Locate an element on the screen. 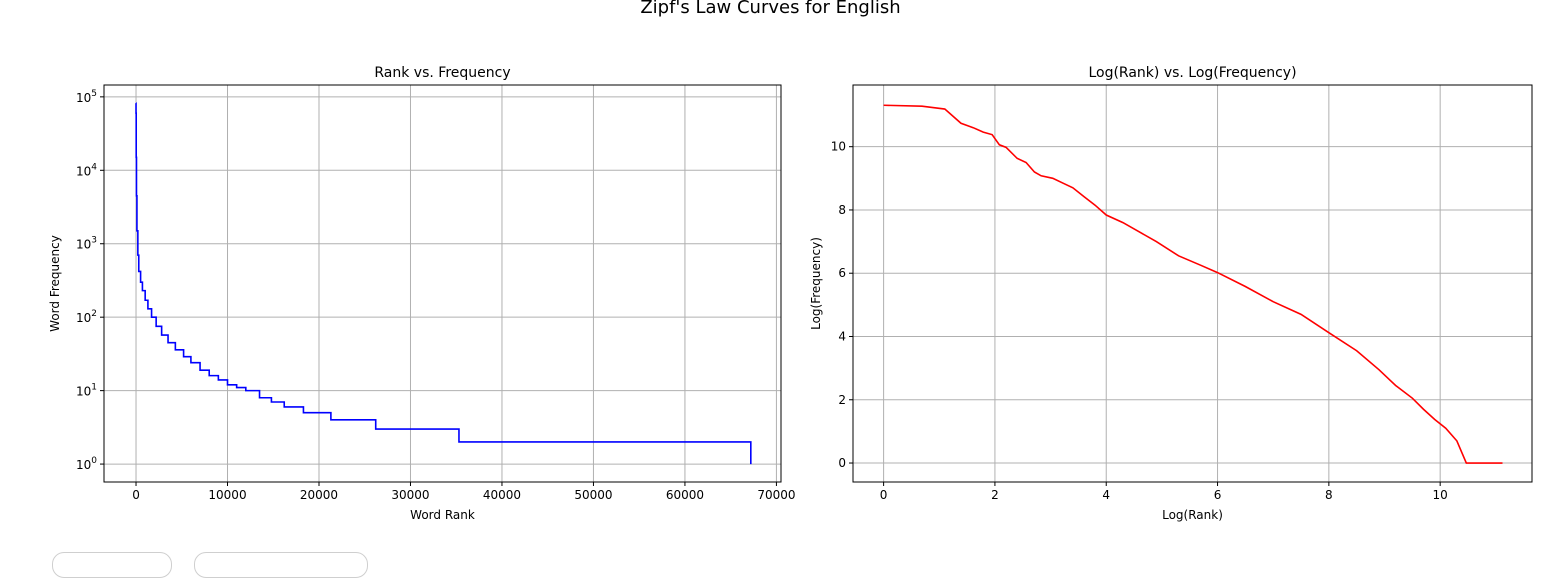 This screenshot has height=578, width=1541. y-axis-label: Word Frequency is located at coordinates (55, 283).